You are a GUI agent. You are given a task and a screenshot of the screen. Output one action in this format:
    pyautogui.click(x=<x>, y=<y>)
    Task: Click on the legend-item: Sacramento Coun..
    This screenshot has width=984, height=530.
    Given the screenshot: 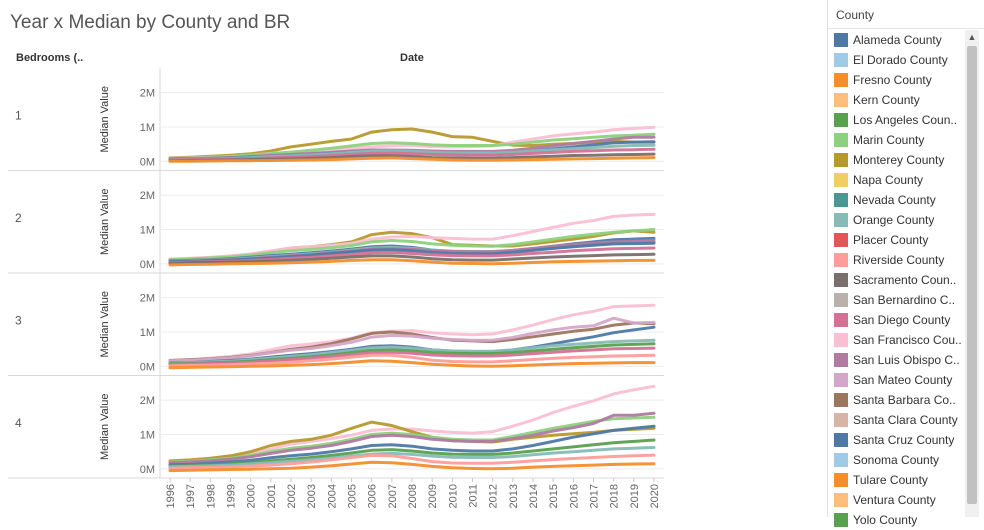 What is the action you would take?
    pyautogui.click(x=899, y=280)
    